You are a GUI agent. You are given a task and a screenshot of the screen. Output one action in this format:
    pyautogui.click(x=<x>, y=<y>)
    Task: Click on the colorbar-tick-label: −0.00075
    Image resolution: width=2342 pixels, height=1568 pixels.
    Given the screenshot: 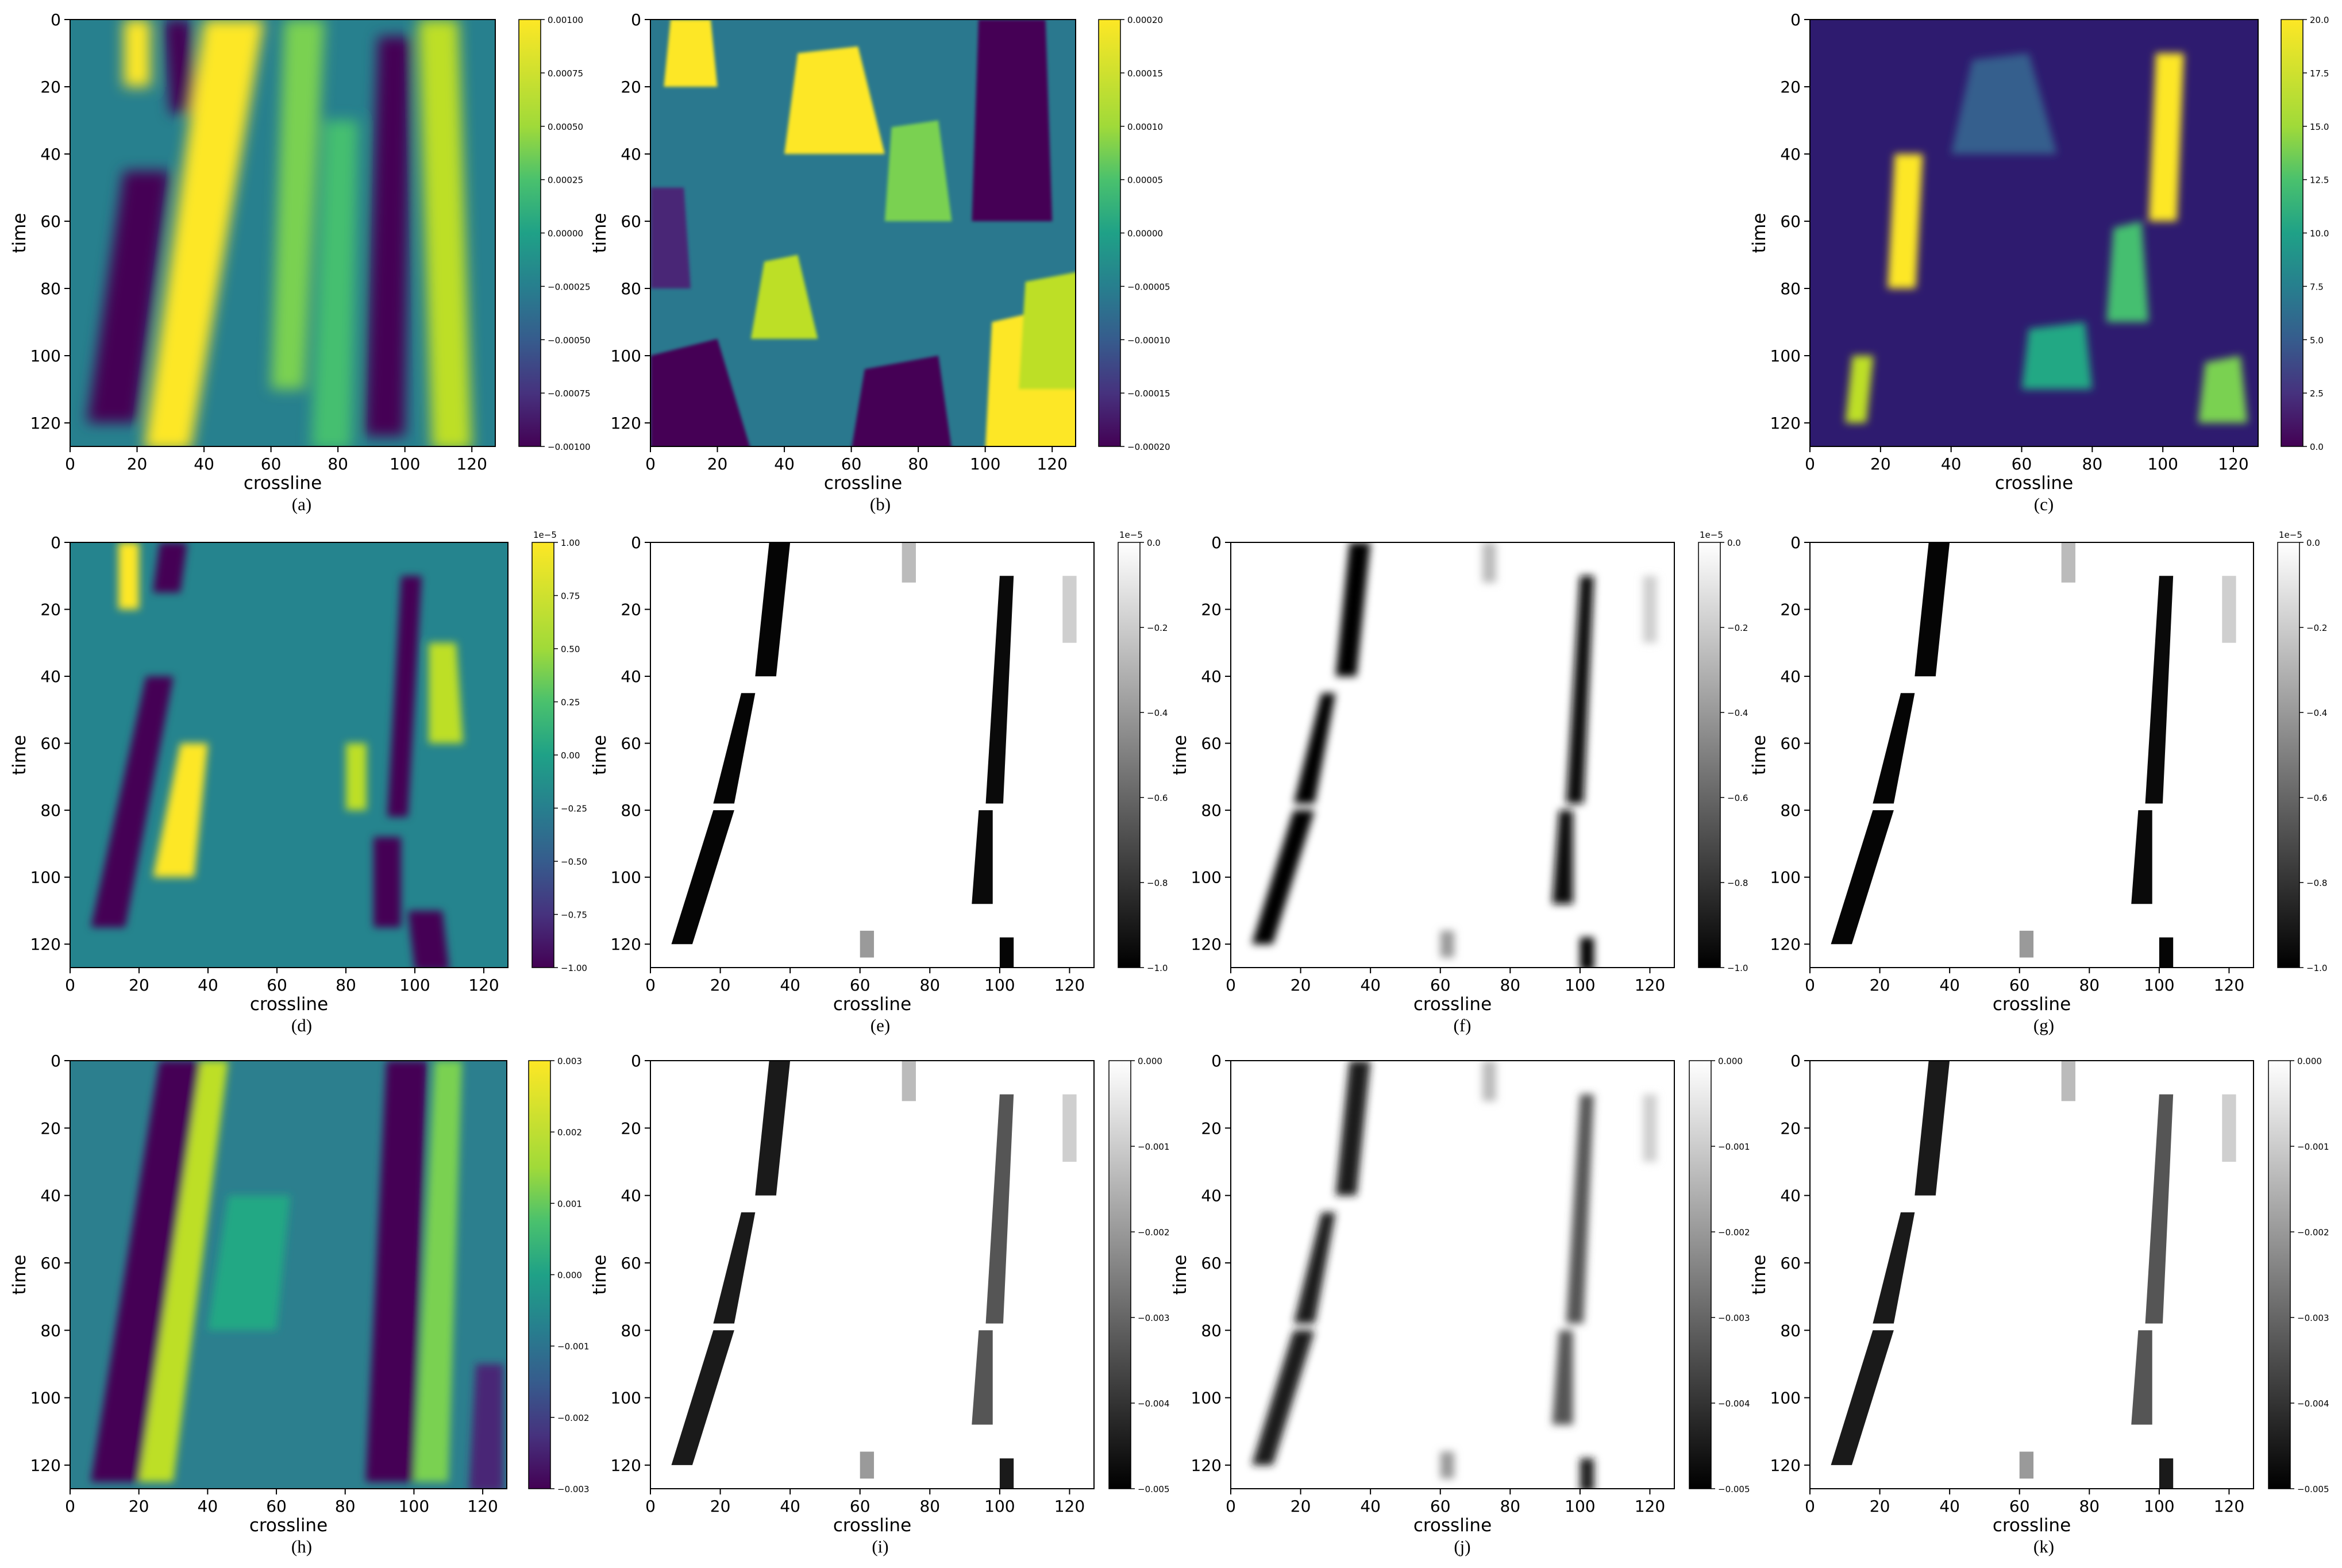 What is the action you would take?
    pyautogui.click(x=570, y=393)
    